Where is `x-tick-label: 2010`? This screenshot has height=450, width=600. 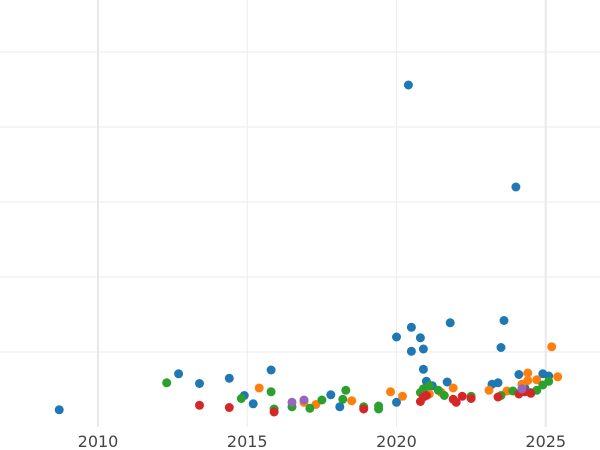
x-tick-label: 2010 is located at coordinates (98, 441).